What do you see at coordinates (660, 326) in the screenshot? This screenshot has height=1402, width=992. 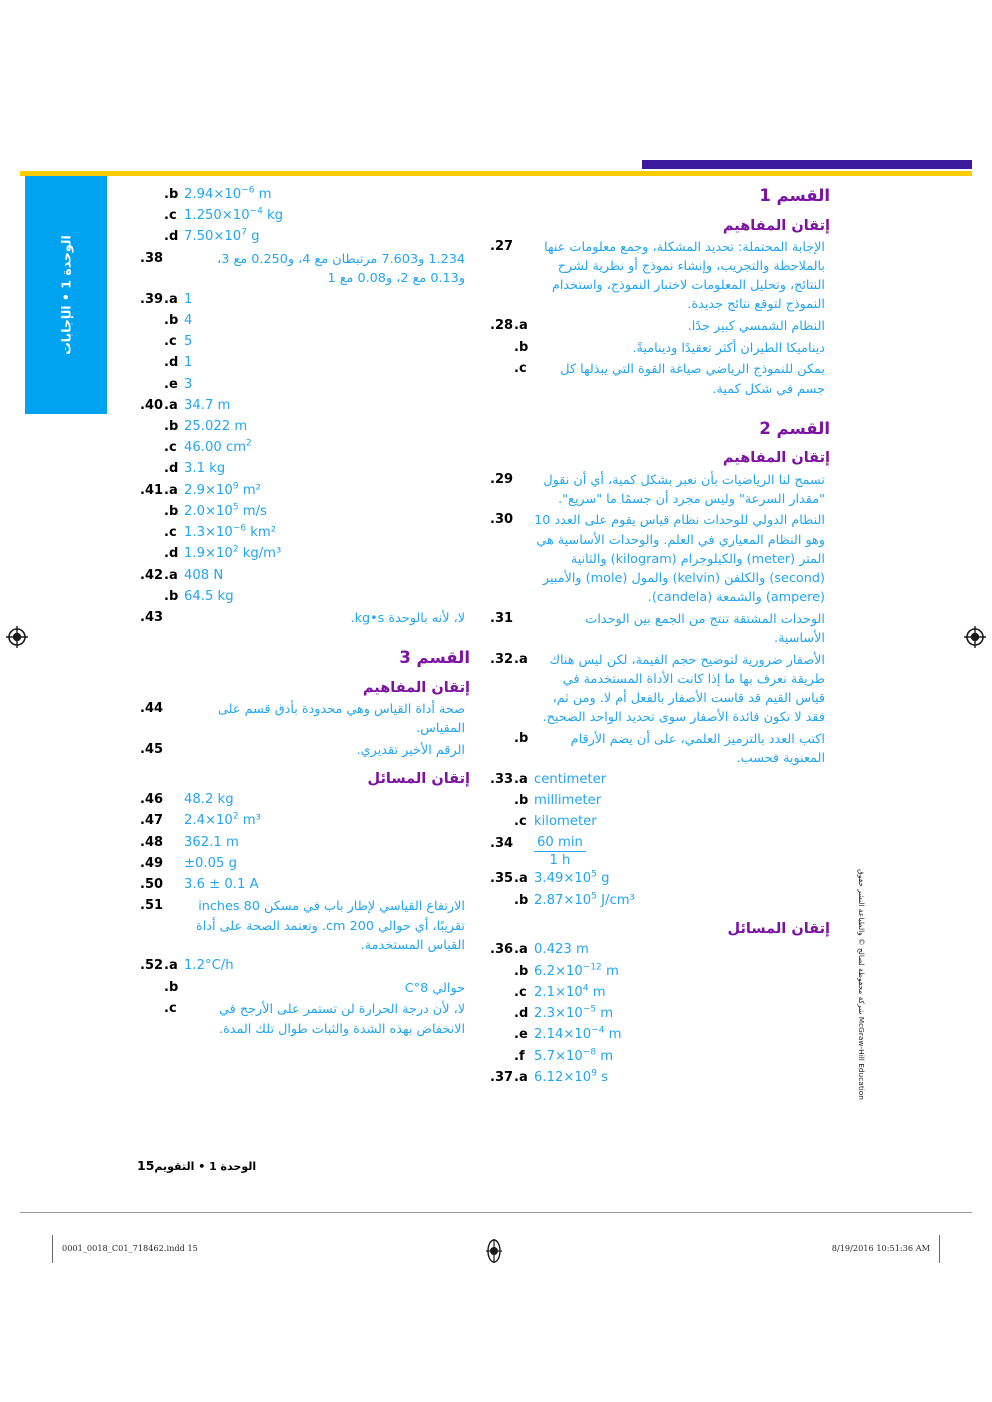 I see `answer-item: 28. a. النظام الشمسي كبير جدًا.` at bounding box center [660, 326].